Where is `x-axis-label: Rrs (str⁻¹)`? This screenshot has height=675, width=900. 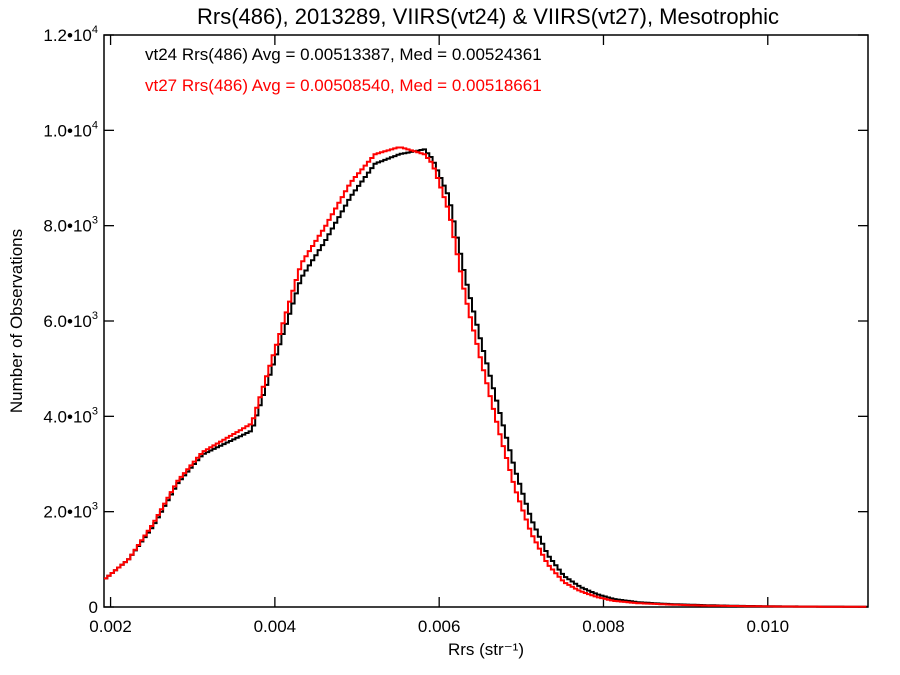
x-axis-label: Rrs (str⁻¹) is located at coordinates (486, 649).